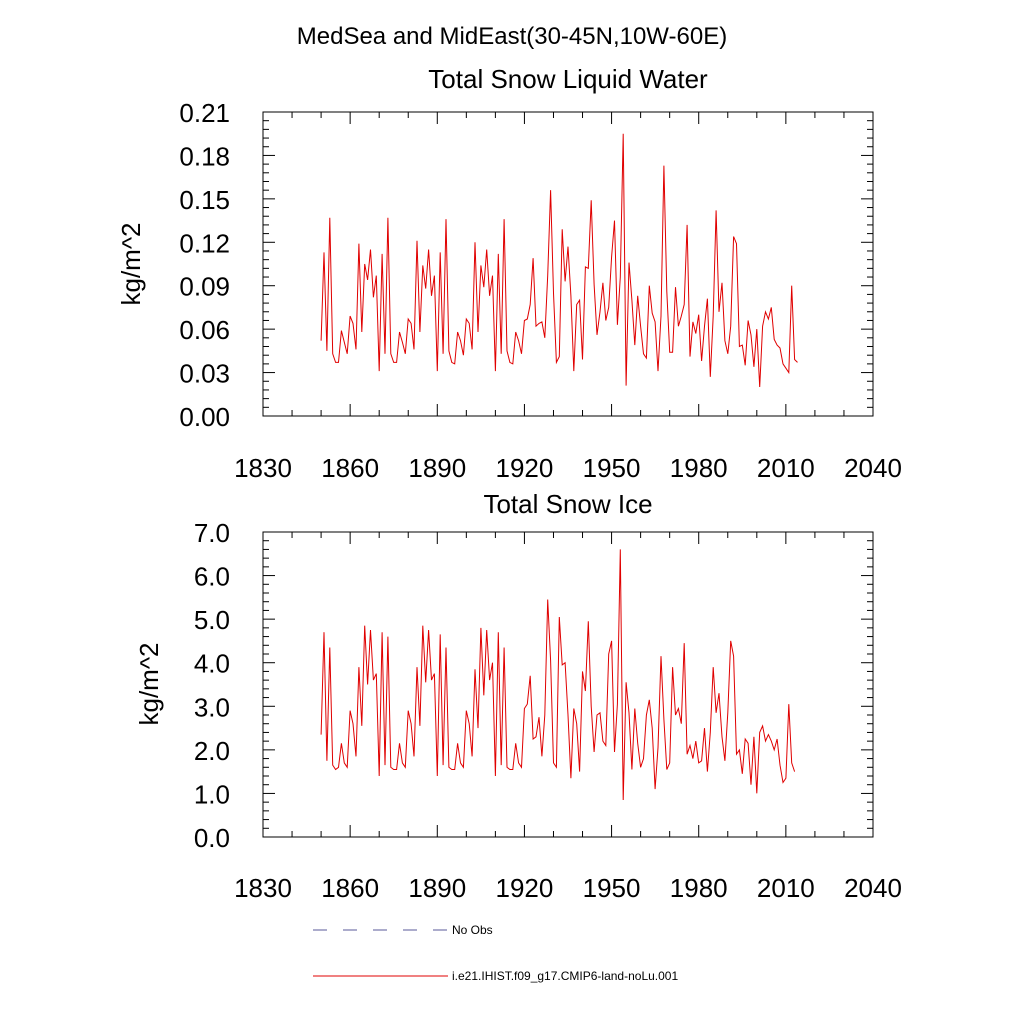 This screenshot has height=1024, width=1024. What do you see at coordinates (204, 243) in the screenshot?
I see `y-tick-label: 0.12` at bounding box center [204, 243].